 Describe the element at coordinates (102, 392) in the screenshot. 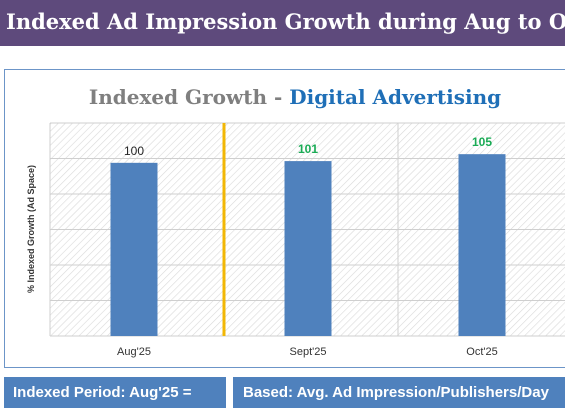

I see `indexed-period-text: Indexed Period: Aug'25 =` at that location.